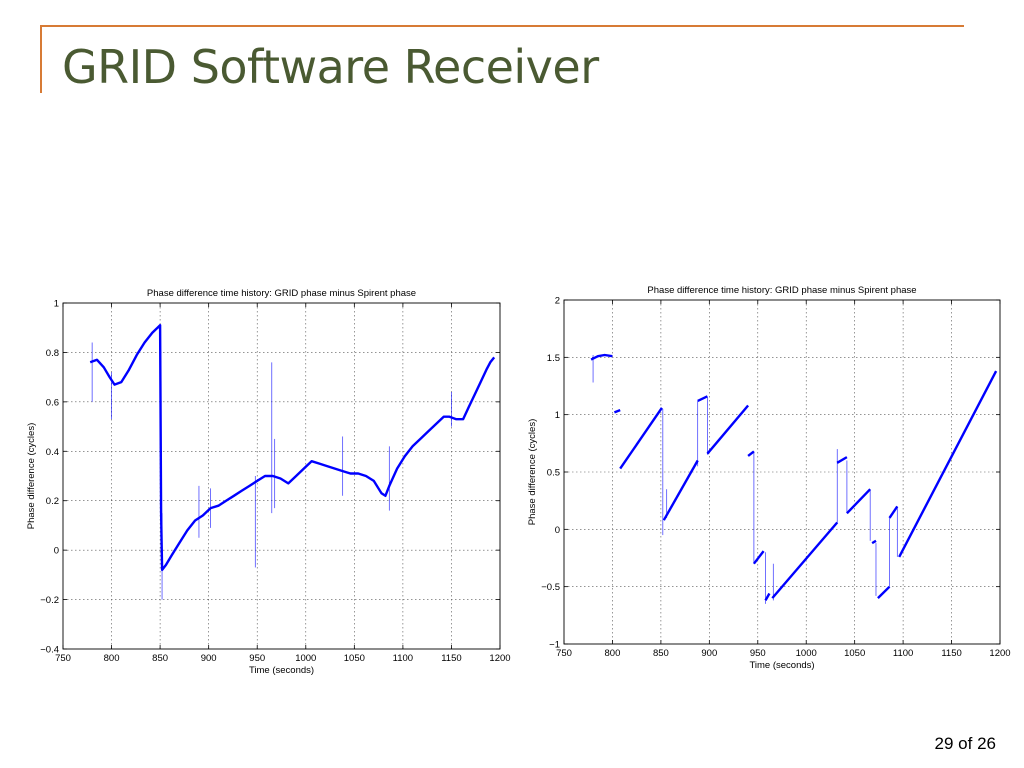 The height and width of the screenshot is (768, 1024). What do you see at coordinates (903, 653) in the screenshot?
I see `chart-1-xtick-label: 1100` at bounding box center [903, 653].